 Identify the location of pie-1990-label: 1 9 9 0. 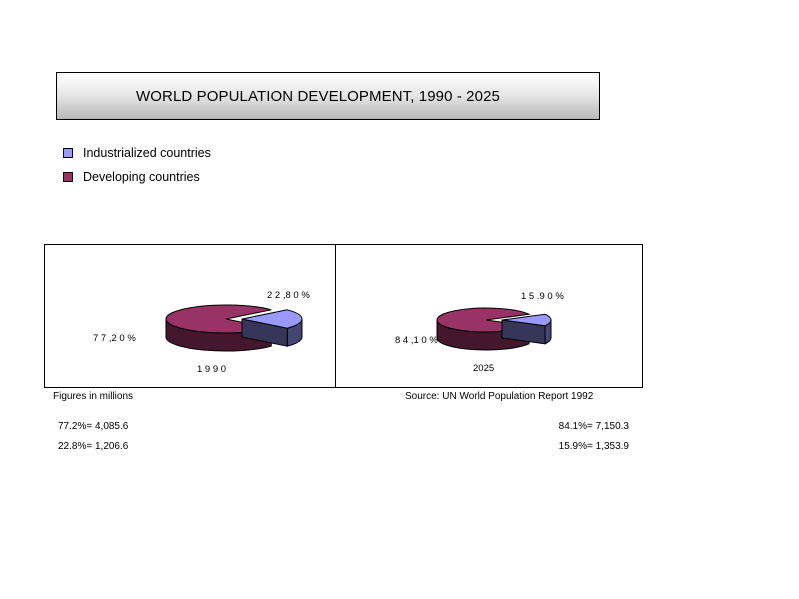
(212, 369).